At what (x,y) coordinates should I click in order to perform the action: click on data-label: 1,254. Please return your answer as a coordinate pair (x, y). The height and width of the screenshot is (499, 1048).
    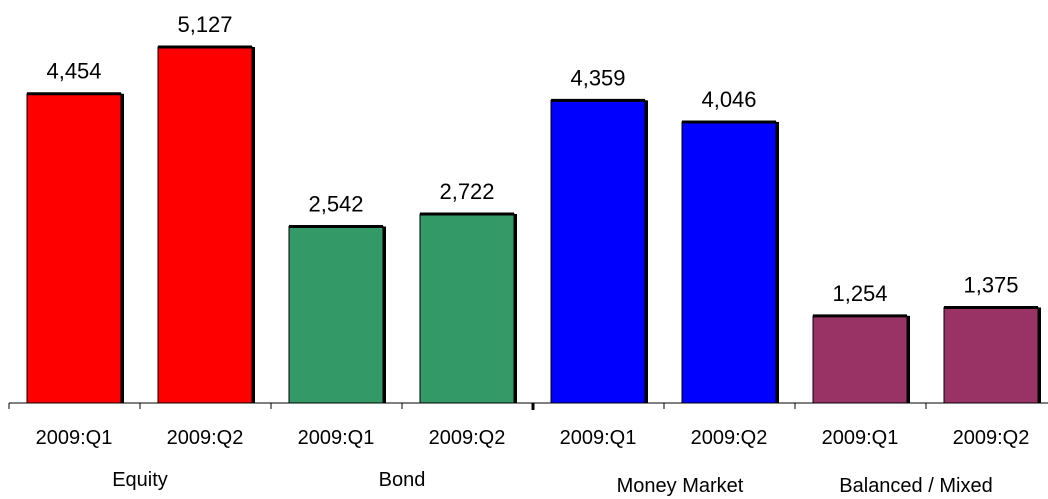
    Looking at the image, I should click on (859, 293).